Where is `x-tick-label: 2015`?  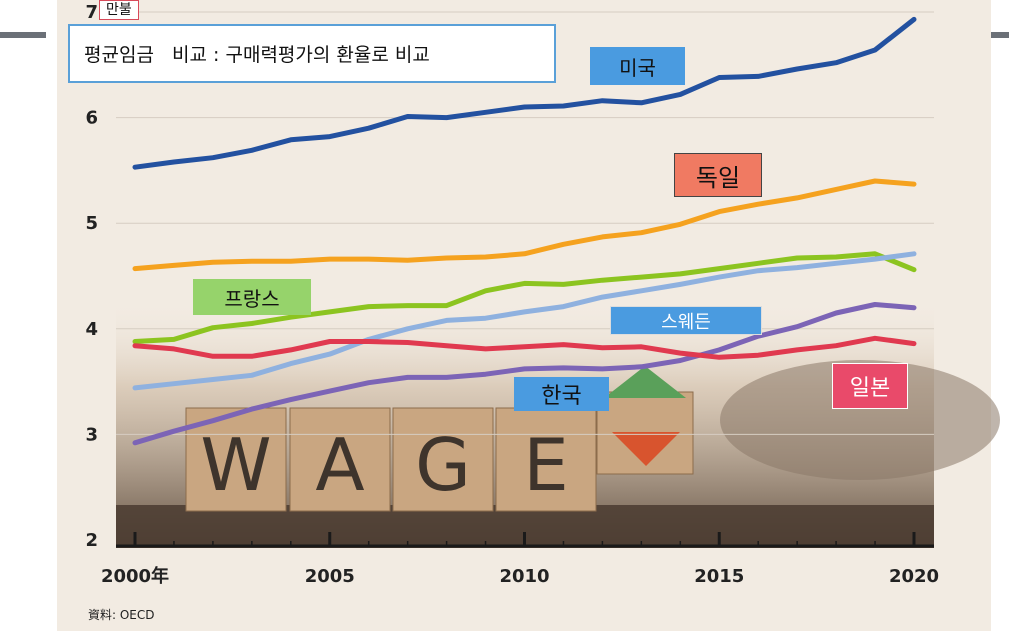 x-tick-label: 2015 is located at coordinates (719, 576).